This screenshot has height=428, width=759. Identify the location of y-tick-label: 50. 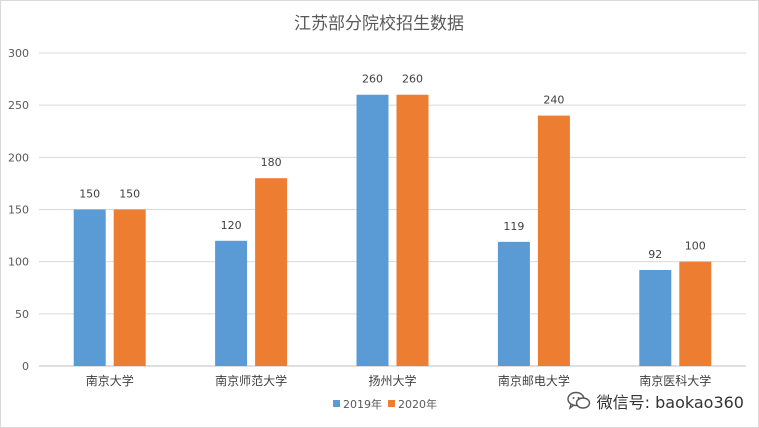
(22, 314).